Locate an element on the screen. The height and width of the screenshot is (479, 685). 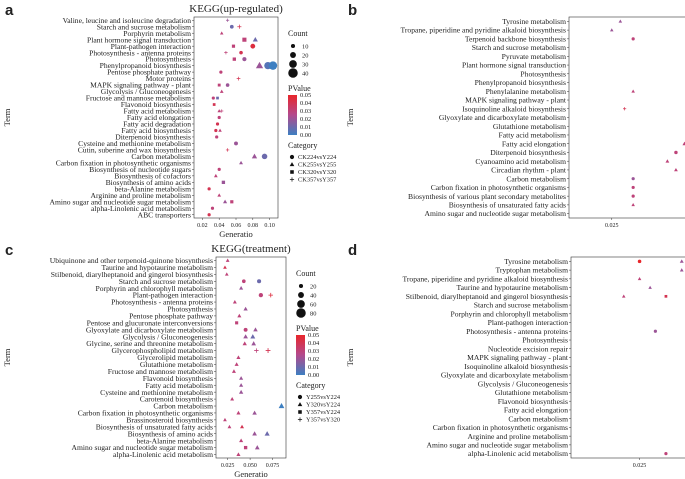
term-label: Porphyrin and chlorophyll metabolism is located at coordinates (510, 313).